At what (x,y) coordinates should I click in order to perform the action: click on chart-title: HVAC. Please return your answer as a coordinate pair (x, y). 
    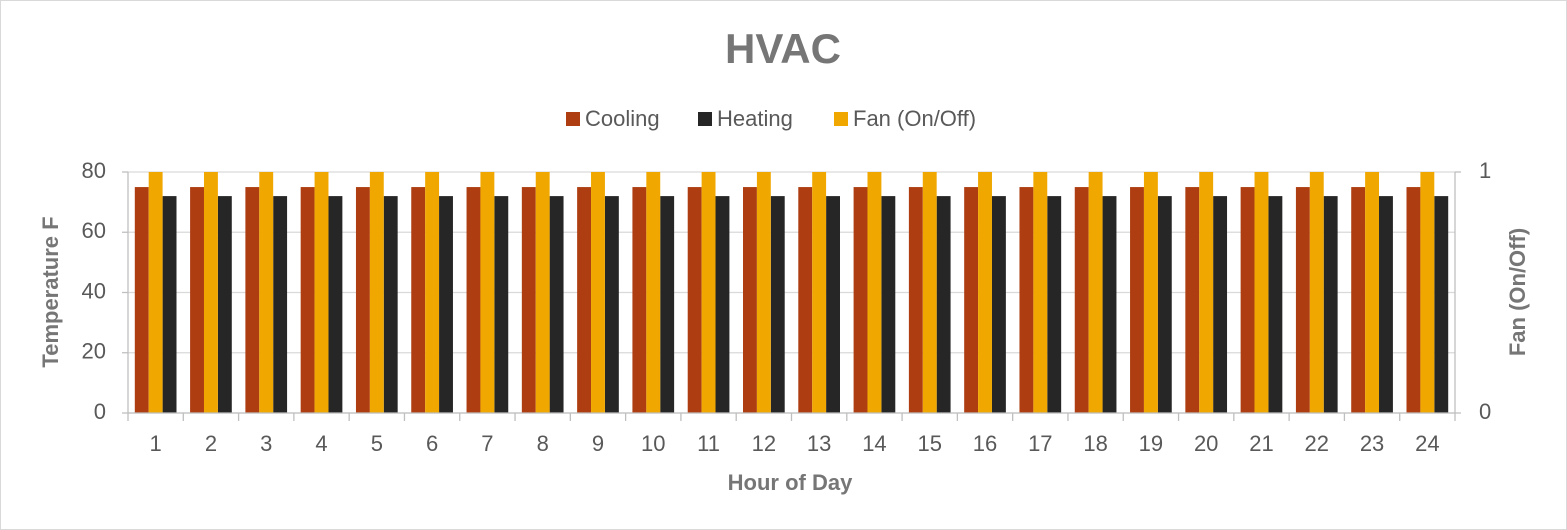
    Looking at the image, I should click on (783, 48).